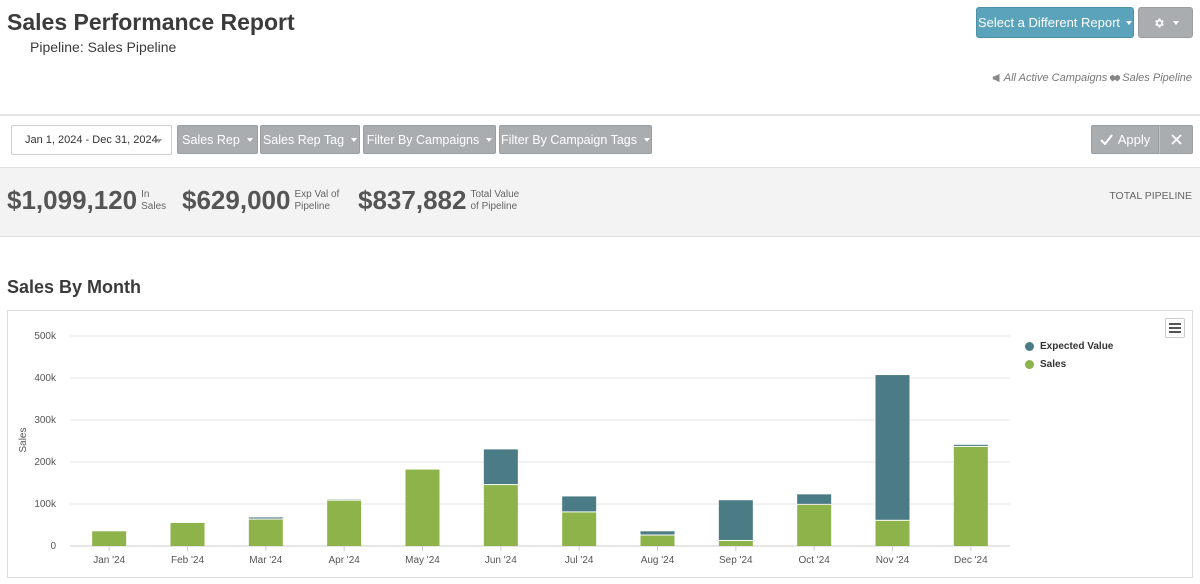  I want to click on stat-total-label: Total Value of Pipeline, so click(495, 200).